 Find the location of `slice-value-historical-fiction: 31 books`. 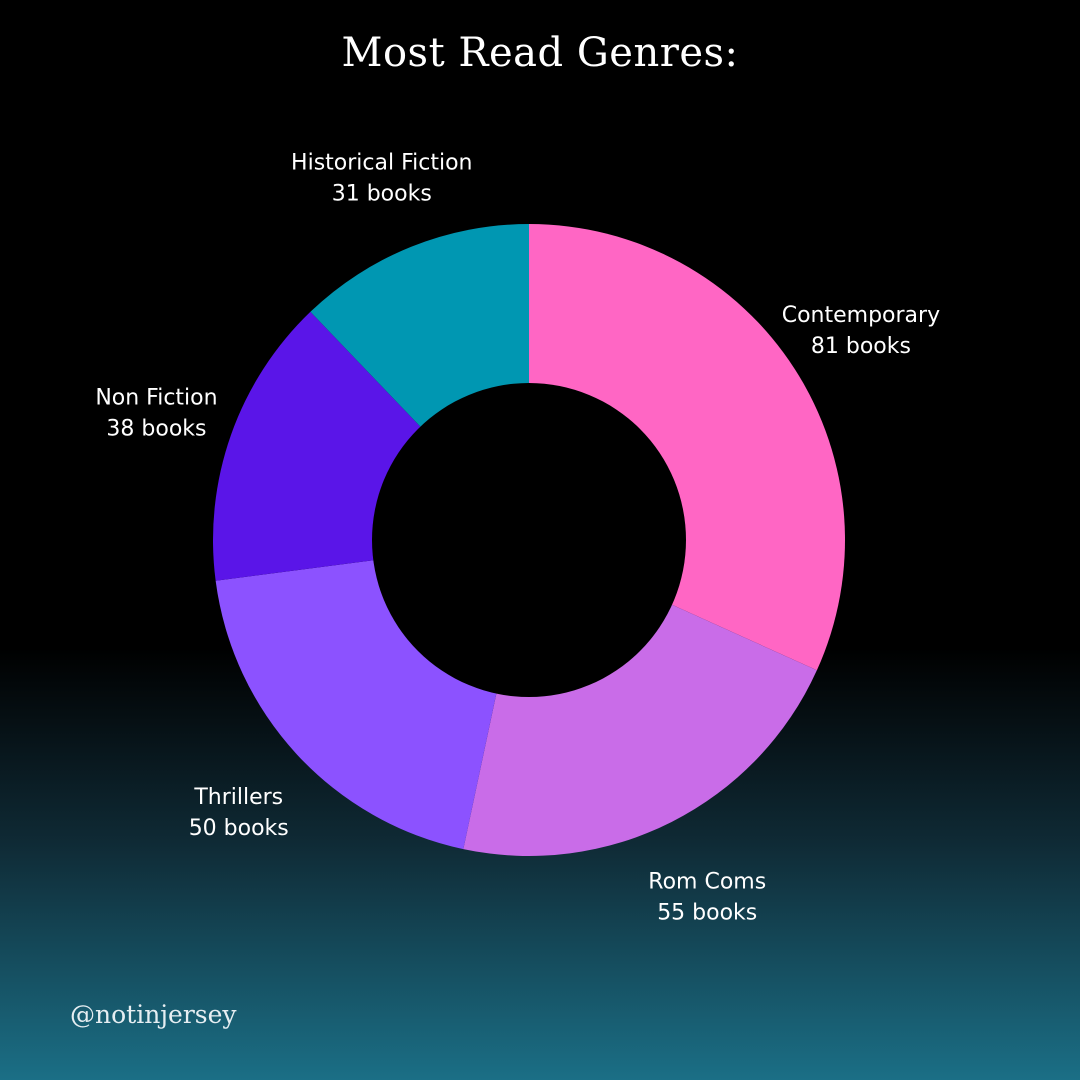

slice-value-historical-fiction: 31 books is located at coordinates (382, 193).